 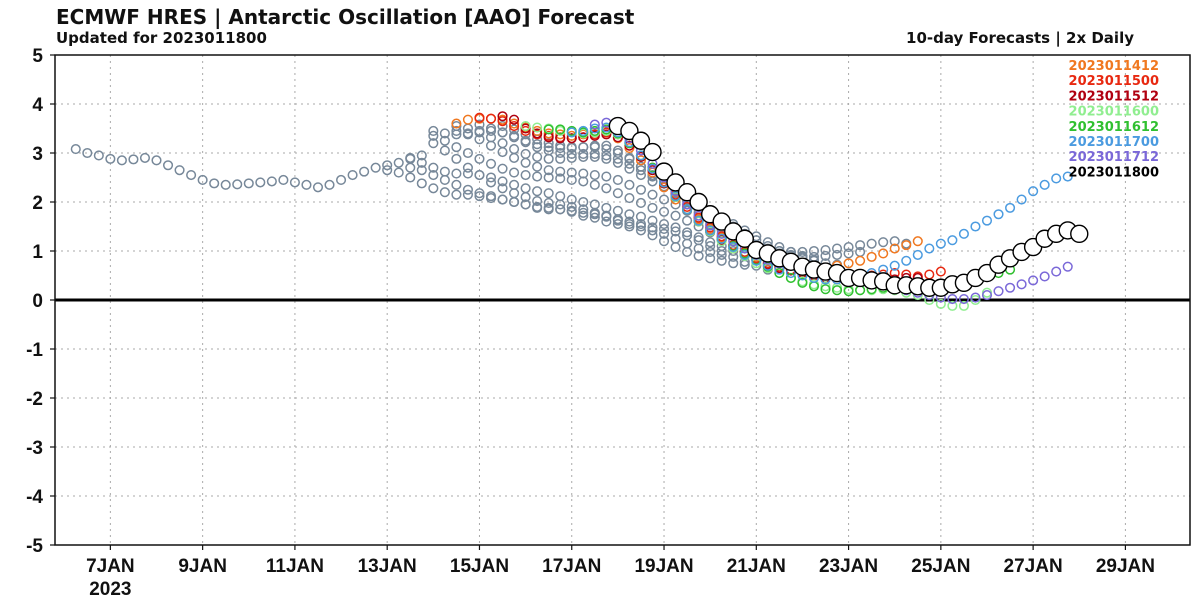 I want to click on y-tick-label: 3, so click(x=37, y=154).